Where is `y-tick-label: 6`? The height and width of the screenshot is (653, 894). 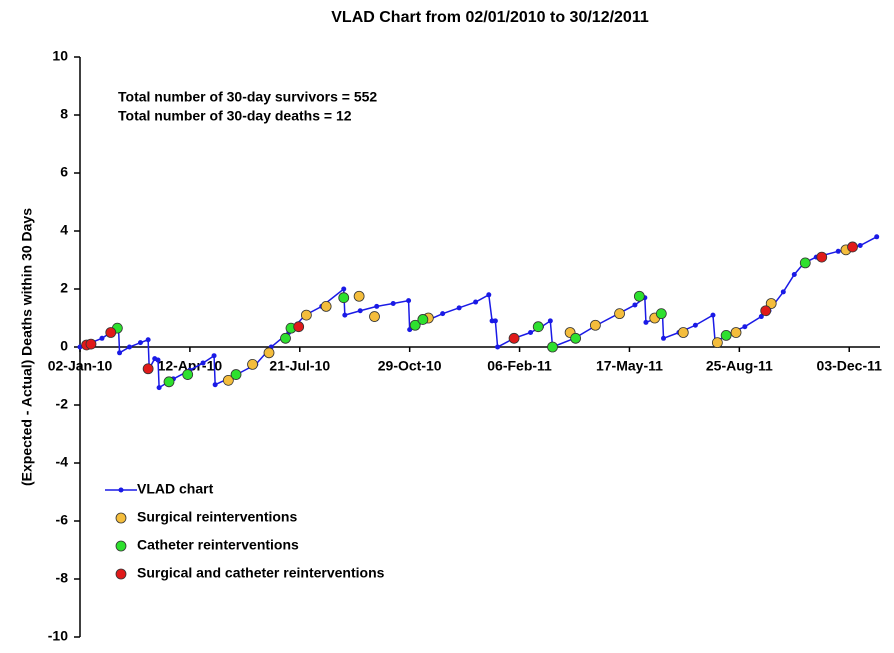
y-tick-label: 6 is located at coordinates (64, 172).